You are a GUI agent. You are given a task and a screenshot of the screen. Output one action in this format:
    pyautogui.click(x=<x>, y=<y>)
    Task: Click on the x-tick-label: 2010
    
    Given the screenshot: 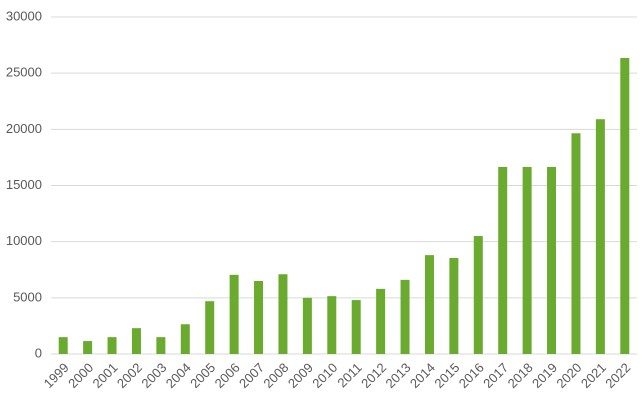 What is the action you would take?
    pyautogui.click(x=324, y=375)
    